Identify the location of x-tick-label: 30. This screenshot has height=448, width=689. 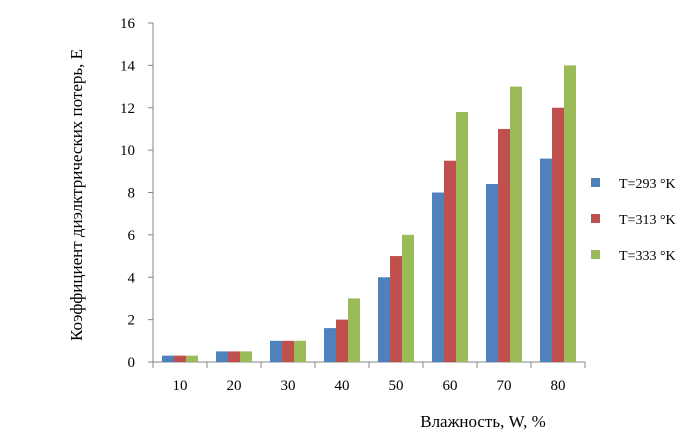
(288, 386).